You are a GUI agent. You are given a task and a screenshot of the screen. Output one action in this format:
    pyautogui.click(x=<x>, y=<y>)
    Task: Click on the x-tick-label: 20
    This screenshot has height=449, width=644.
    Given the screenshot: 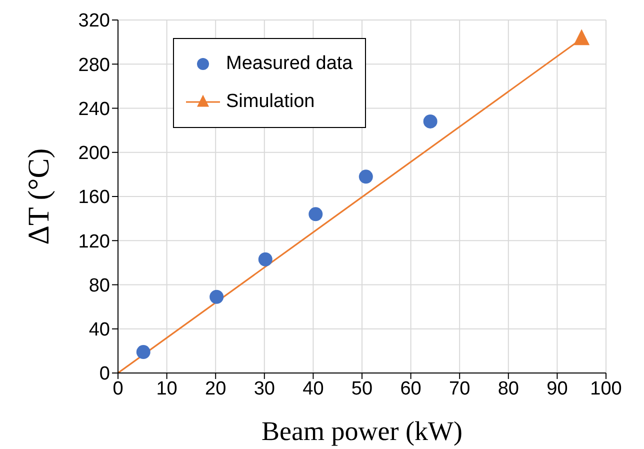 What is the action you would take?
    pyautogui.click(x=215, y=389)
    